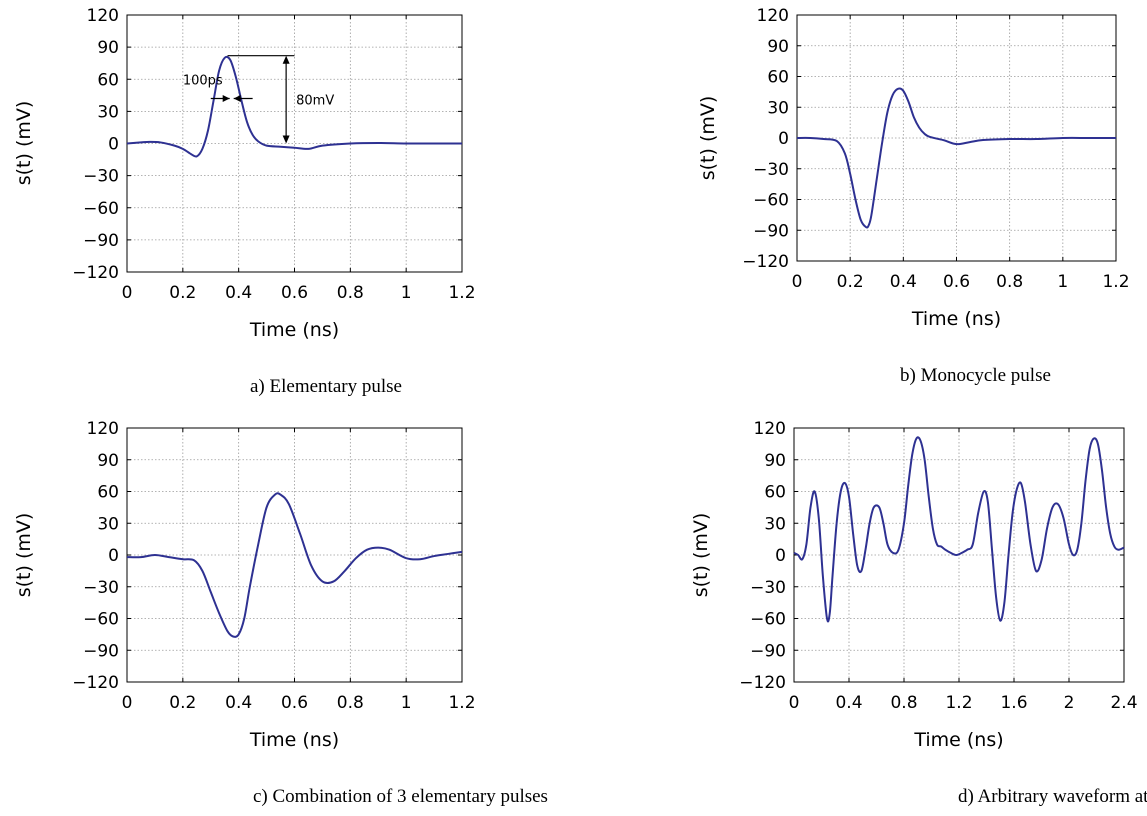 This screenshot has height=816, width=1147. What do you see at coordinates (1069, 703) in the screenshot?
I see `x-tick-label: 2` at bounding box center [1069, 703].